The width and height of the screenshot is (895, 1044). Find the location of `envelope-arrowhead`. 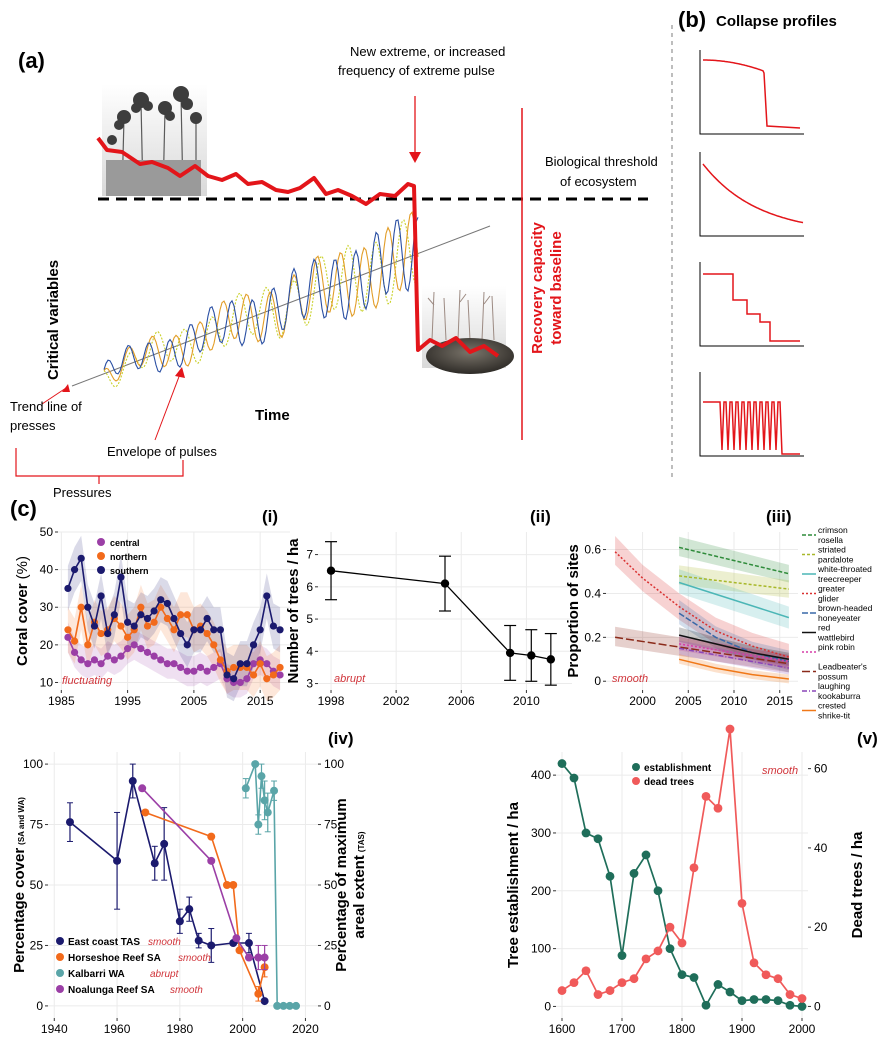

envelope-arrowhead is located at coordinates (180, 372).